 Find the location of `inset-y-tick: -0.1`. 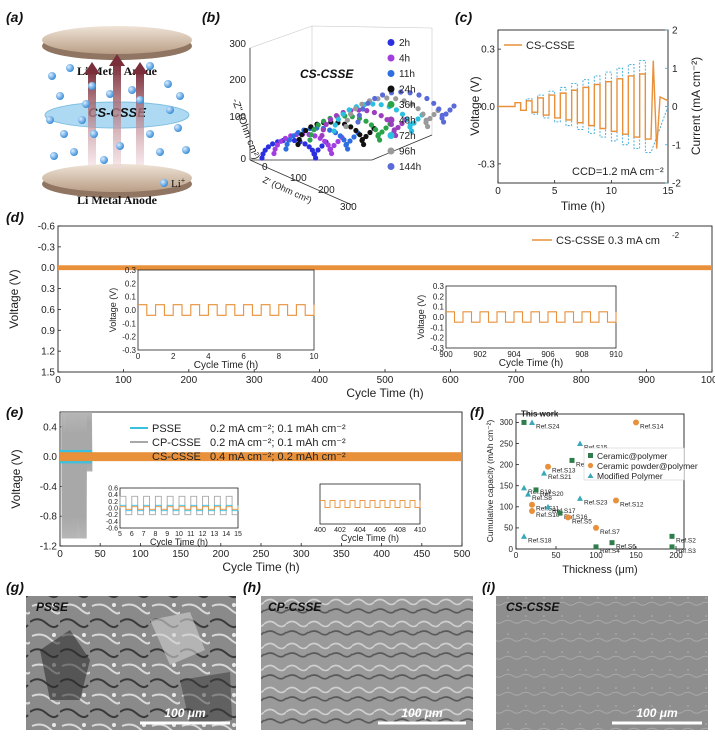

inset-y-tick: -0.1 is located at coordinates (129, 323).